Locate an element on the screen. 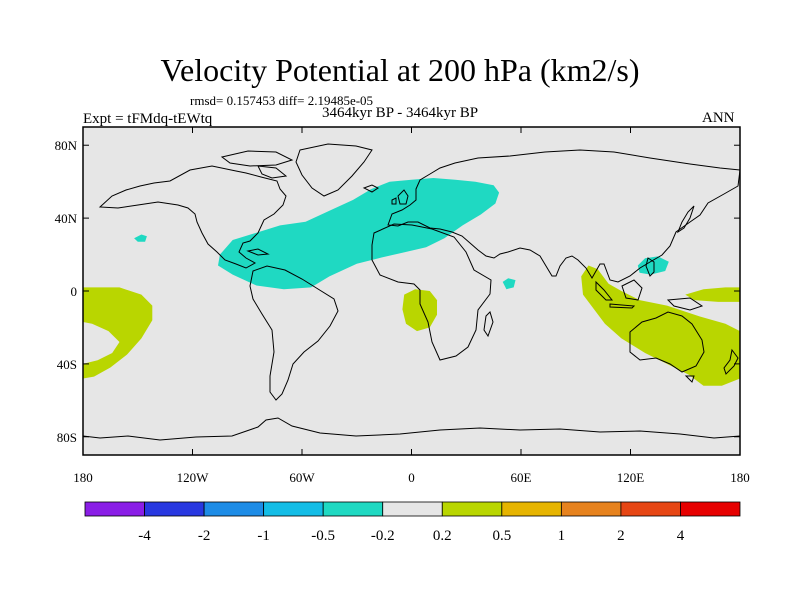 The width and height of the screenshot is (800, 600). y-tick-label: 40S is located at coordinates (67, 364).